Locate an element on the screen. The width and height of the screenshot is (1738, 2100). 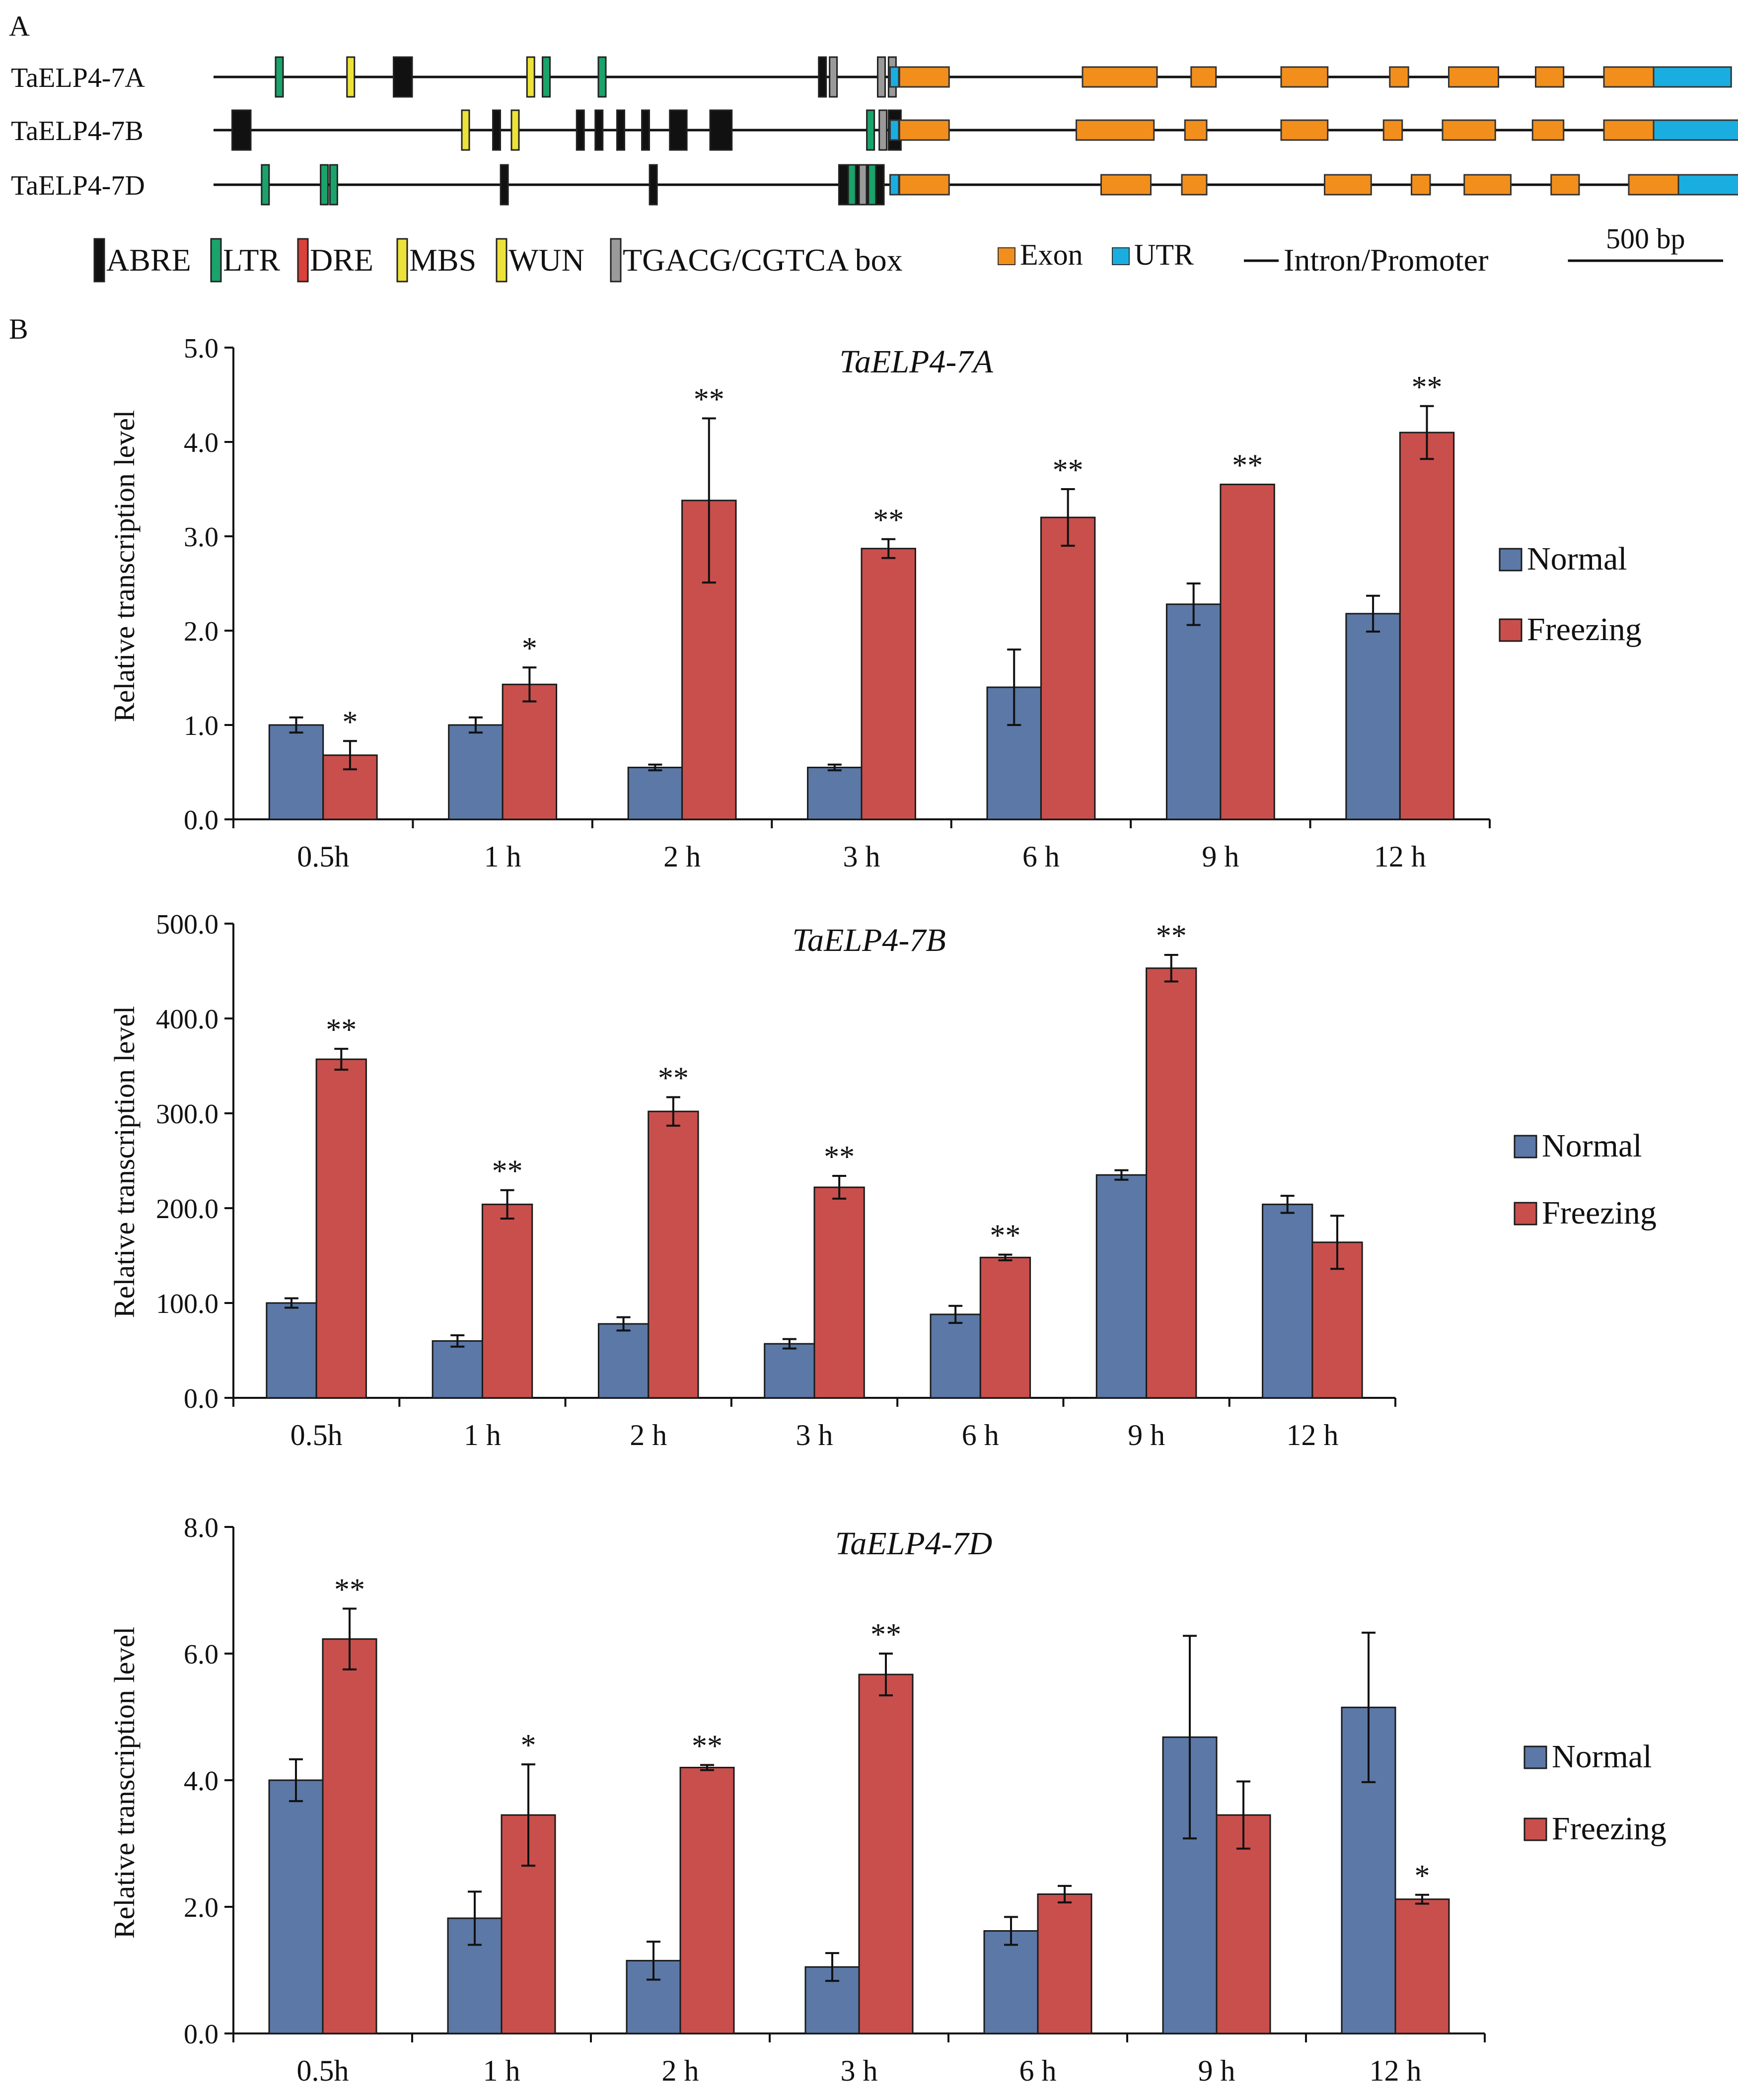
bar-normal-6-h is located at coordinates (1011, 1982).